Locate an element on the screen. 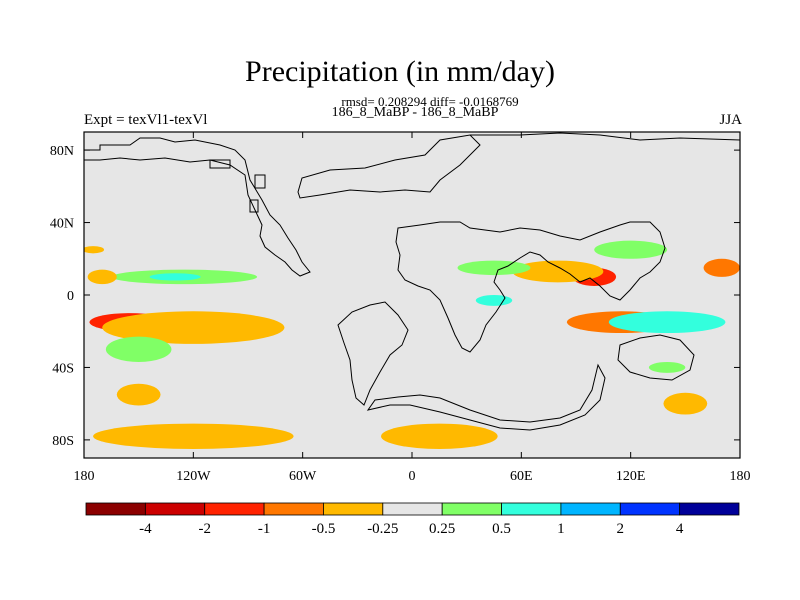  colorbar-label: 1 is located at coordinates (561, 529).